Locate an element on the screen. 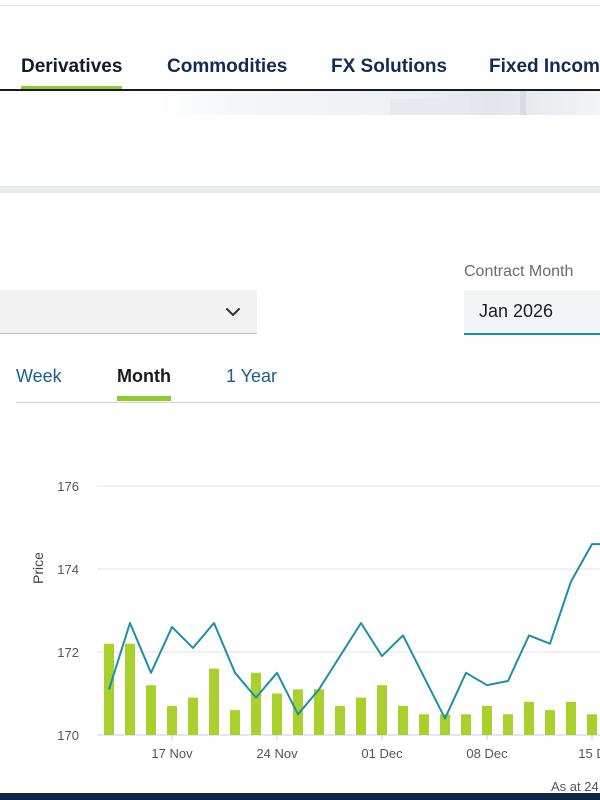  as-at-note: As at 24 is located at coordinates (575, 786).